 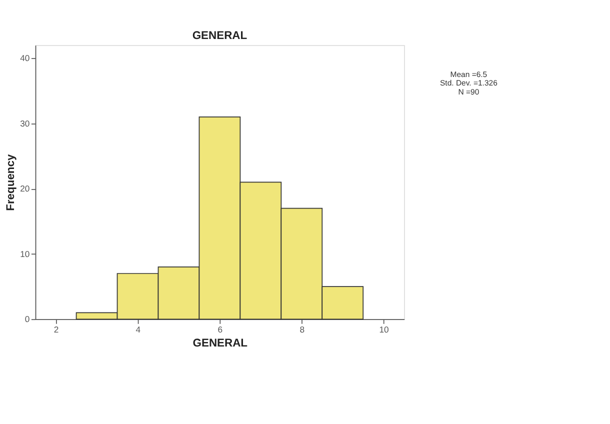 What do you see at coordinates (384, 329) in the screenshot?
I see `x-tick-label: 10` at bounding box center [384, 329].